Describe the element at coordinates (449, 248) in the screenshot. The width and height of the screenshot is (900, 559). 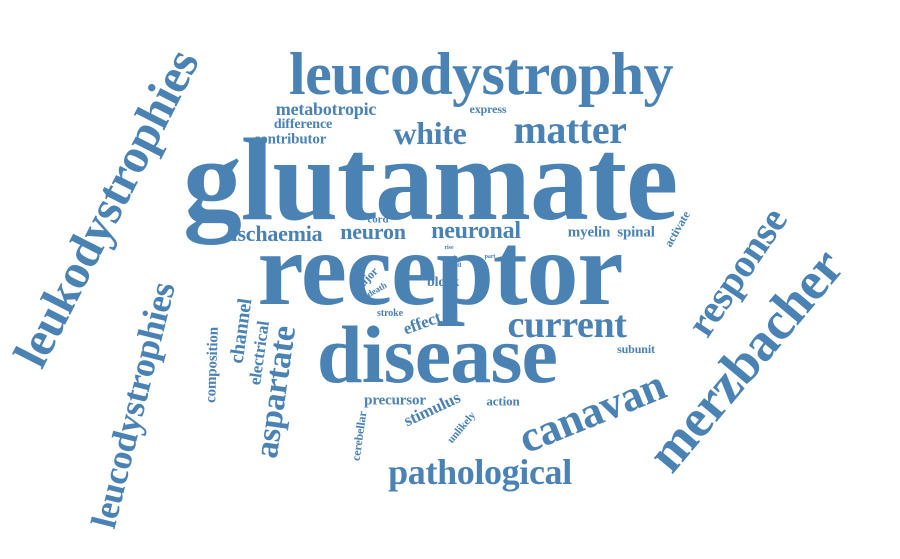
I see `word-rise: rise` at that location.